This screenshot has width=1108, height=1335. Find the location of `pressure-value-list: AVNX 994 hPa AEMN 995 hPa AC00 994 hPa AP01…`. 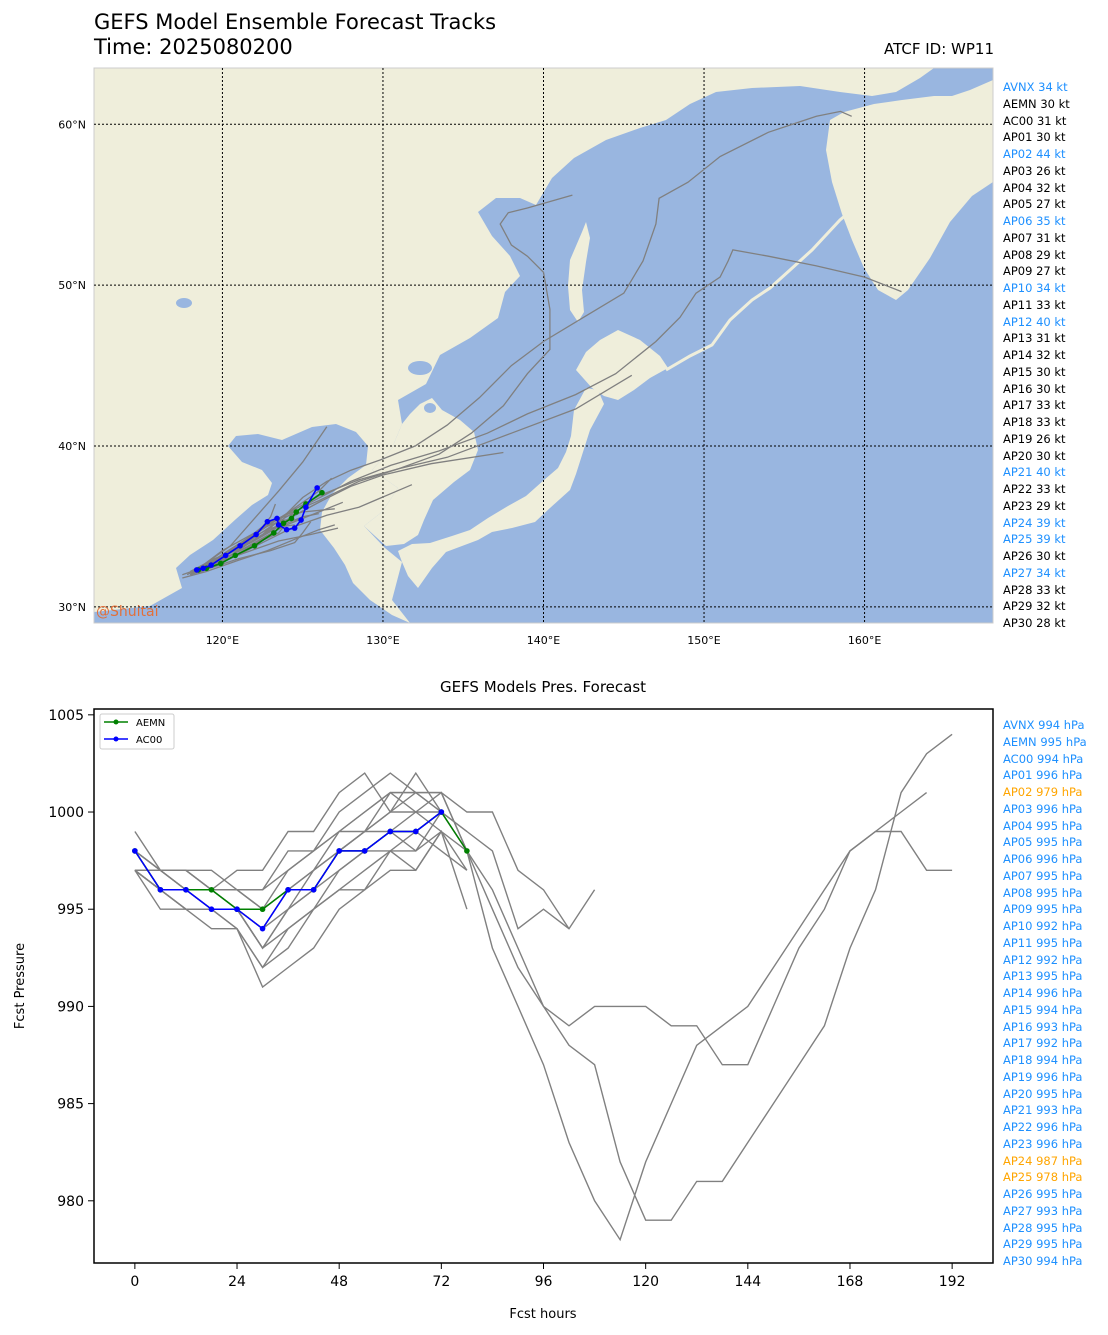

pressure-value-list: AVNX 994 hPa AEMN 995 hPa AC00 994 hPa AP01… is located at coordinates (1053, 993).